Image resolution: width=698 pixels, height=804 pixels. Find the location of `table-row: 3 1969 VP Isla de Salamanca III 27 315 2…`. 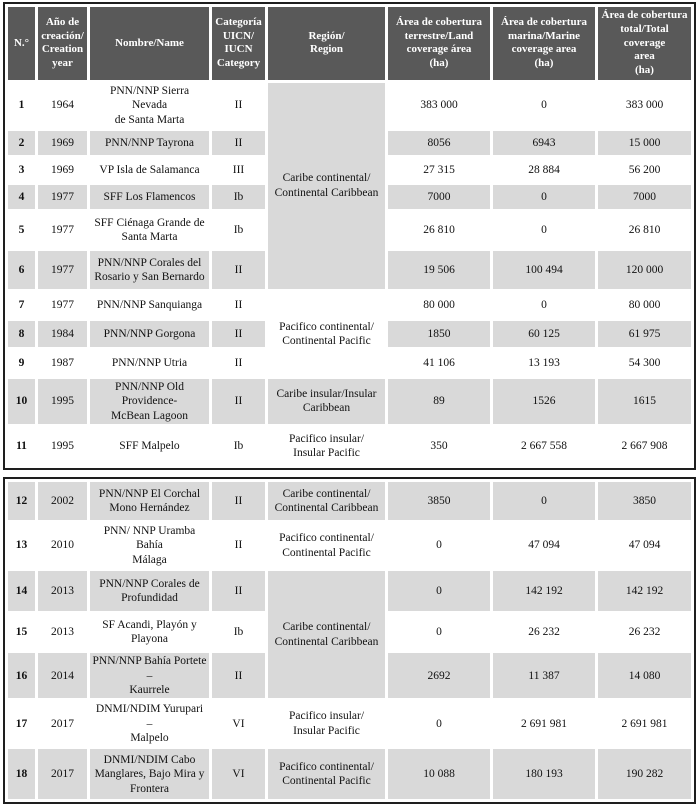

table-row: 3 1969 VP Isla de Salamanca III 27 315 2… is located at coordinates (349, 169).